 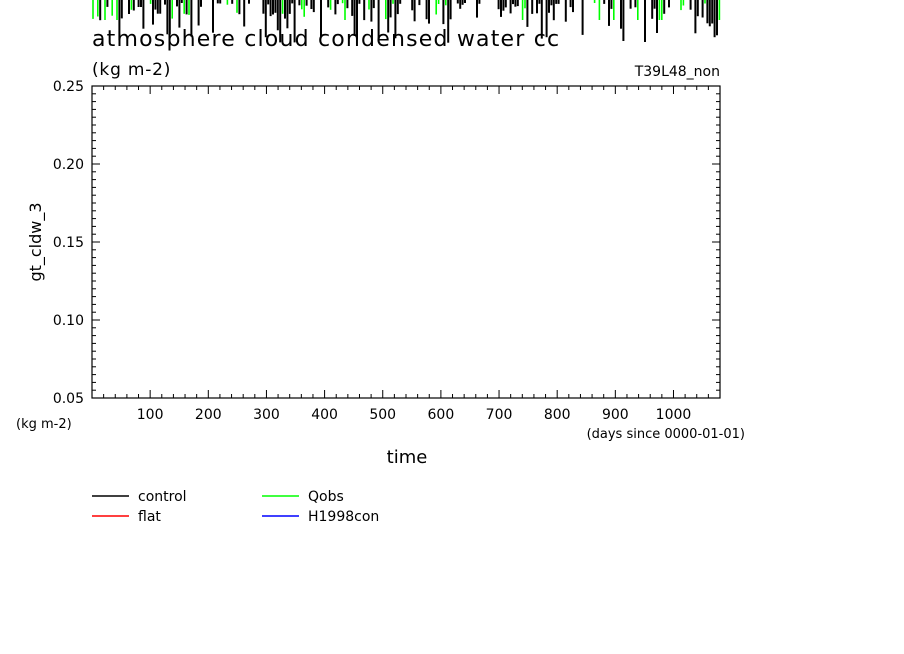 What do you see at coordinates (68, 399) in the screenshot?
I see `y-tick-label: 0.05` at bounding box center [68, 399].